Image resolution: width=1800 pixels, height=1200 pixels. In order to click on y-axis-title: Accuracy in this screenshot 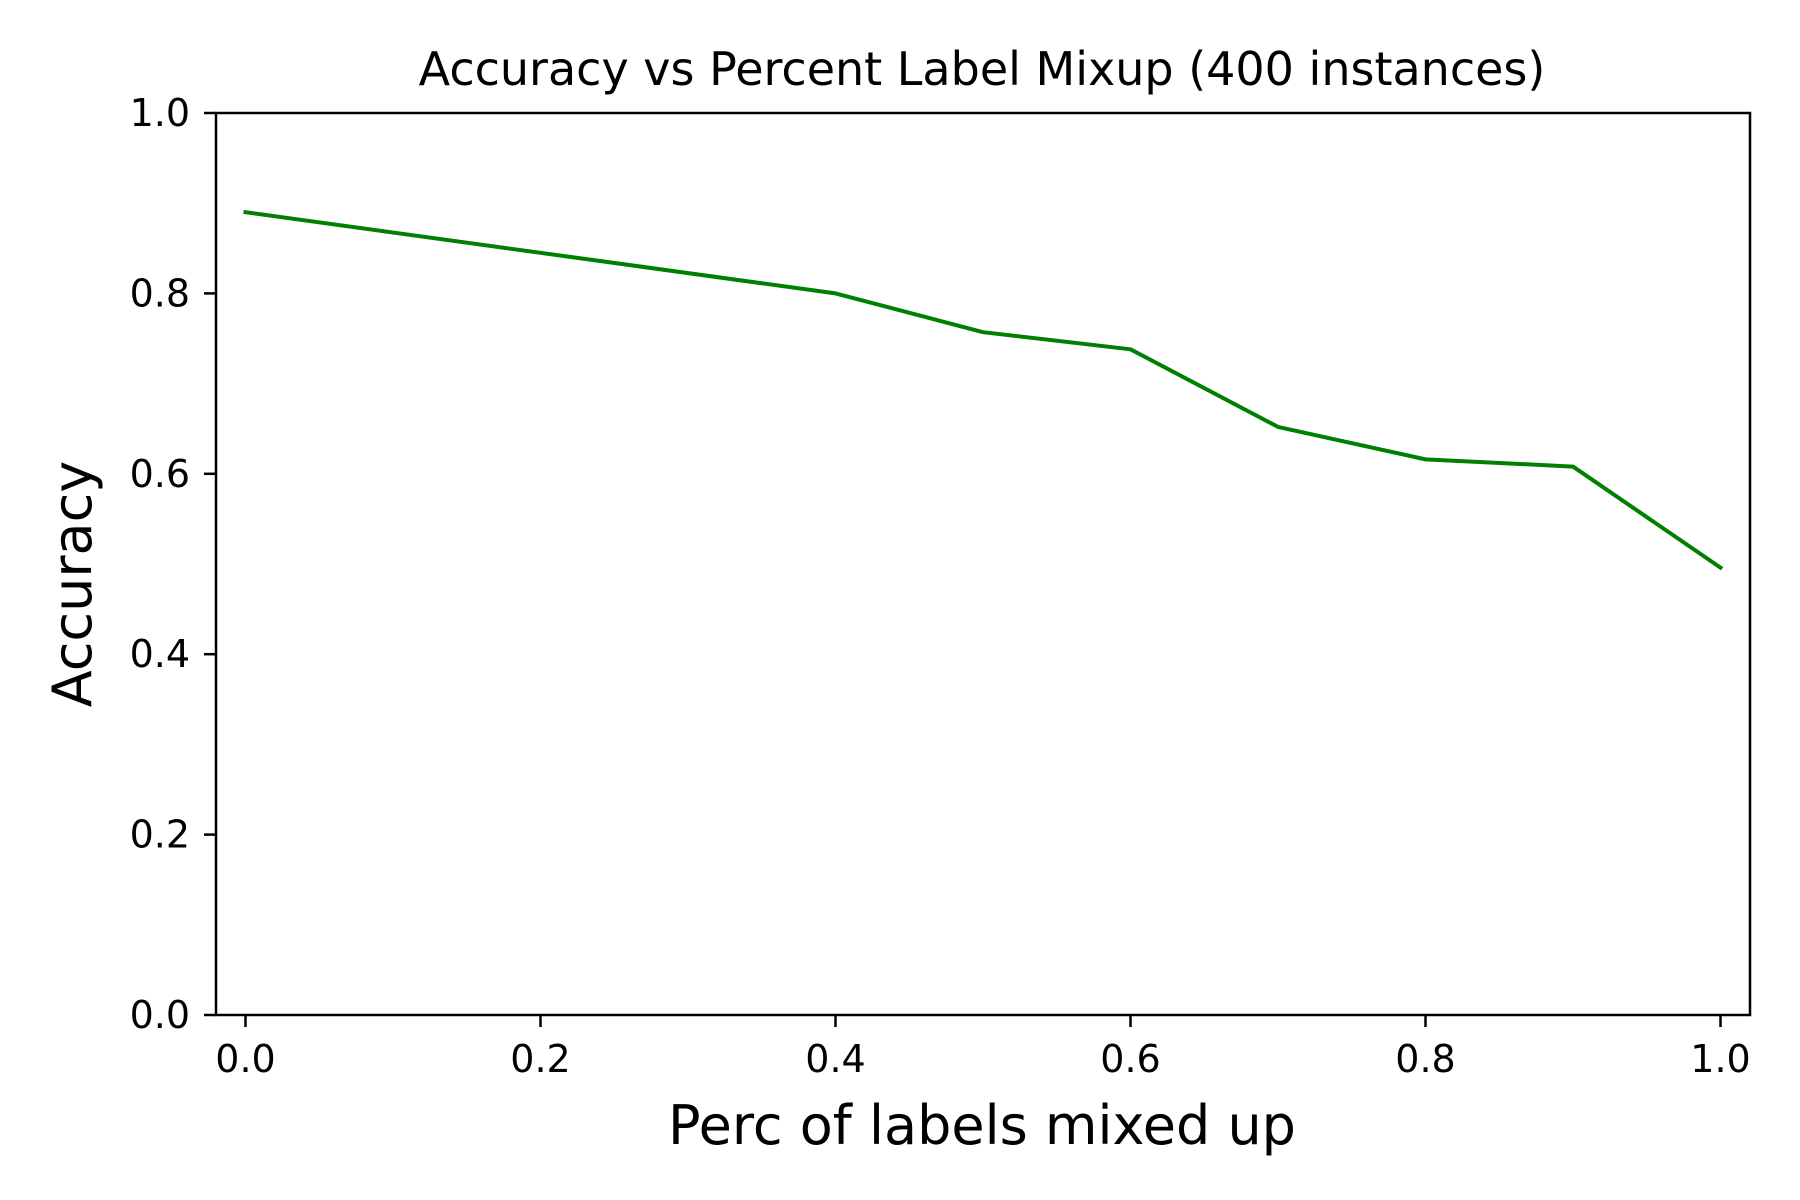, I will do `click(72, 584)`.